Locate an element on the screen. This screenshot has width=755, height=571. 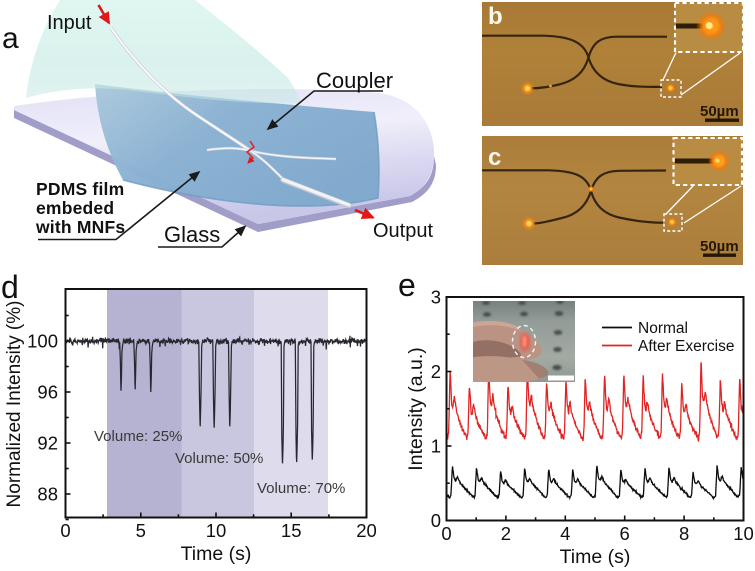
svg-text: Input is located at coordinates (69, 23).